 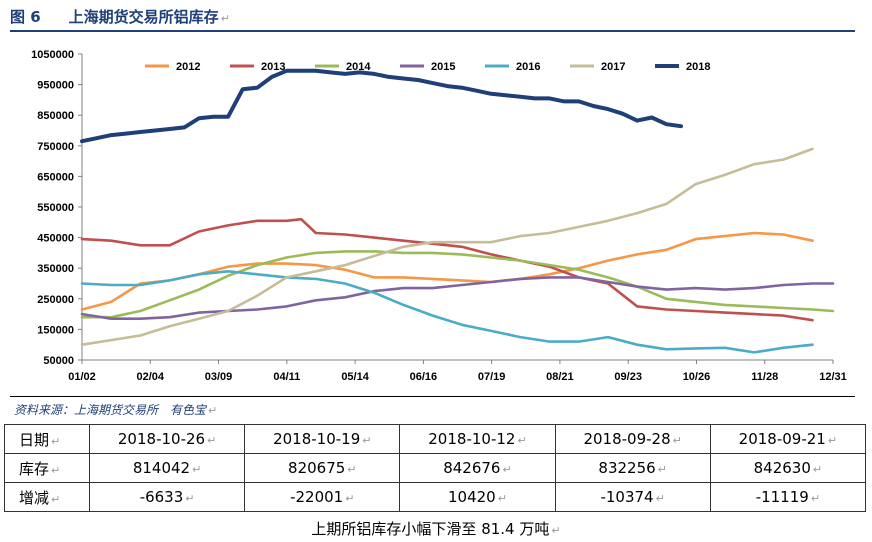 I want to click on table-cell-text: 814042, so click(x=161, y=468).